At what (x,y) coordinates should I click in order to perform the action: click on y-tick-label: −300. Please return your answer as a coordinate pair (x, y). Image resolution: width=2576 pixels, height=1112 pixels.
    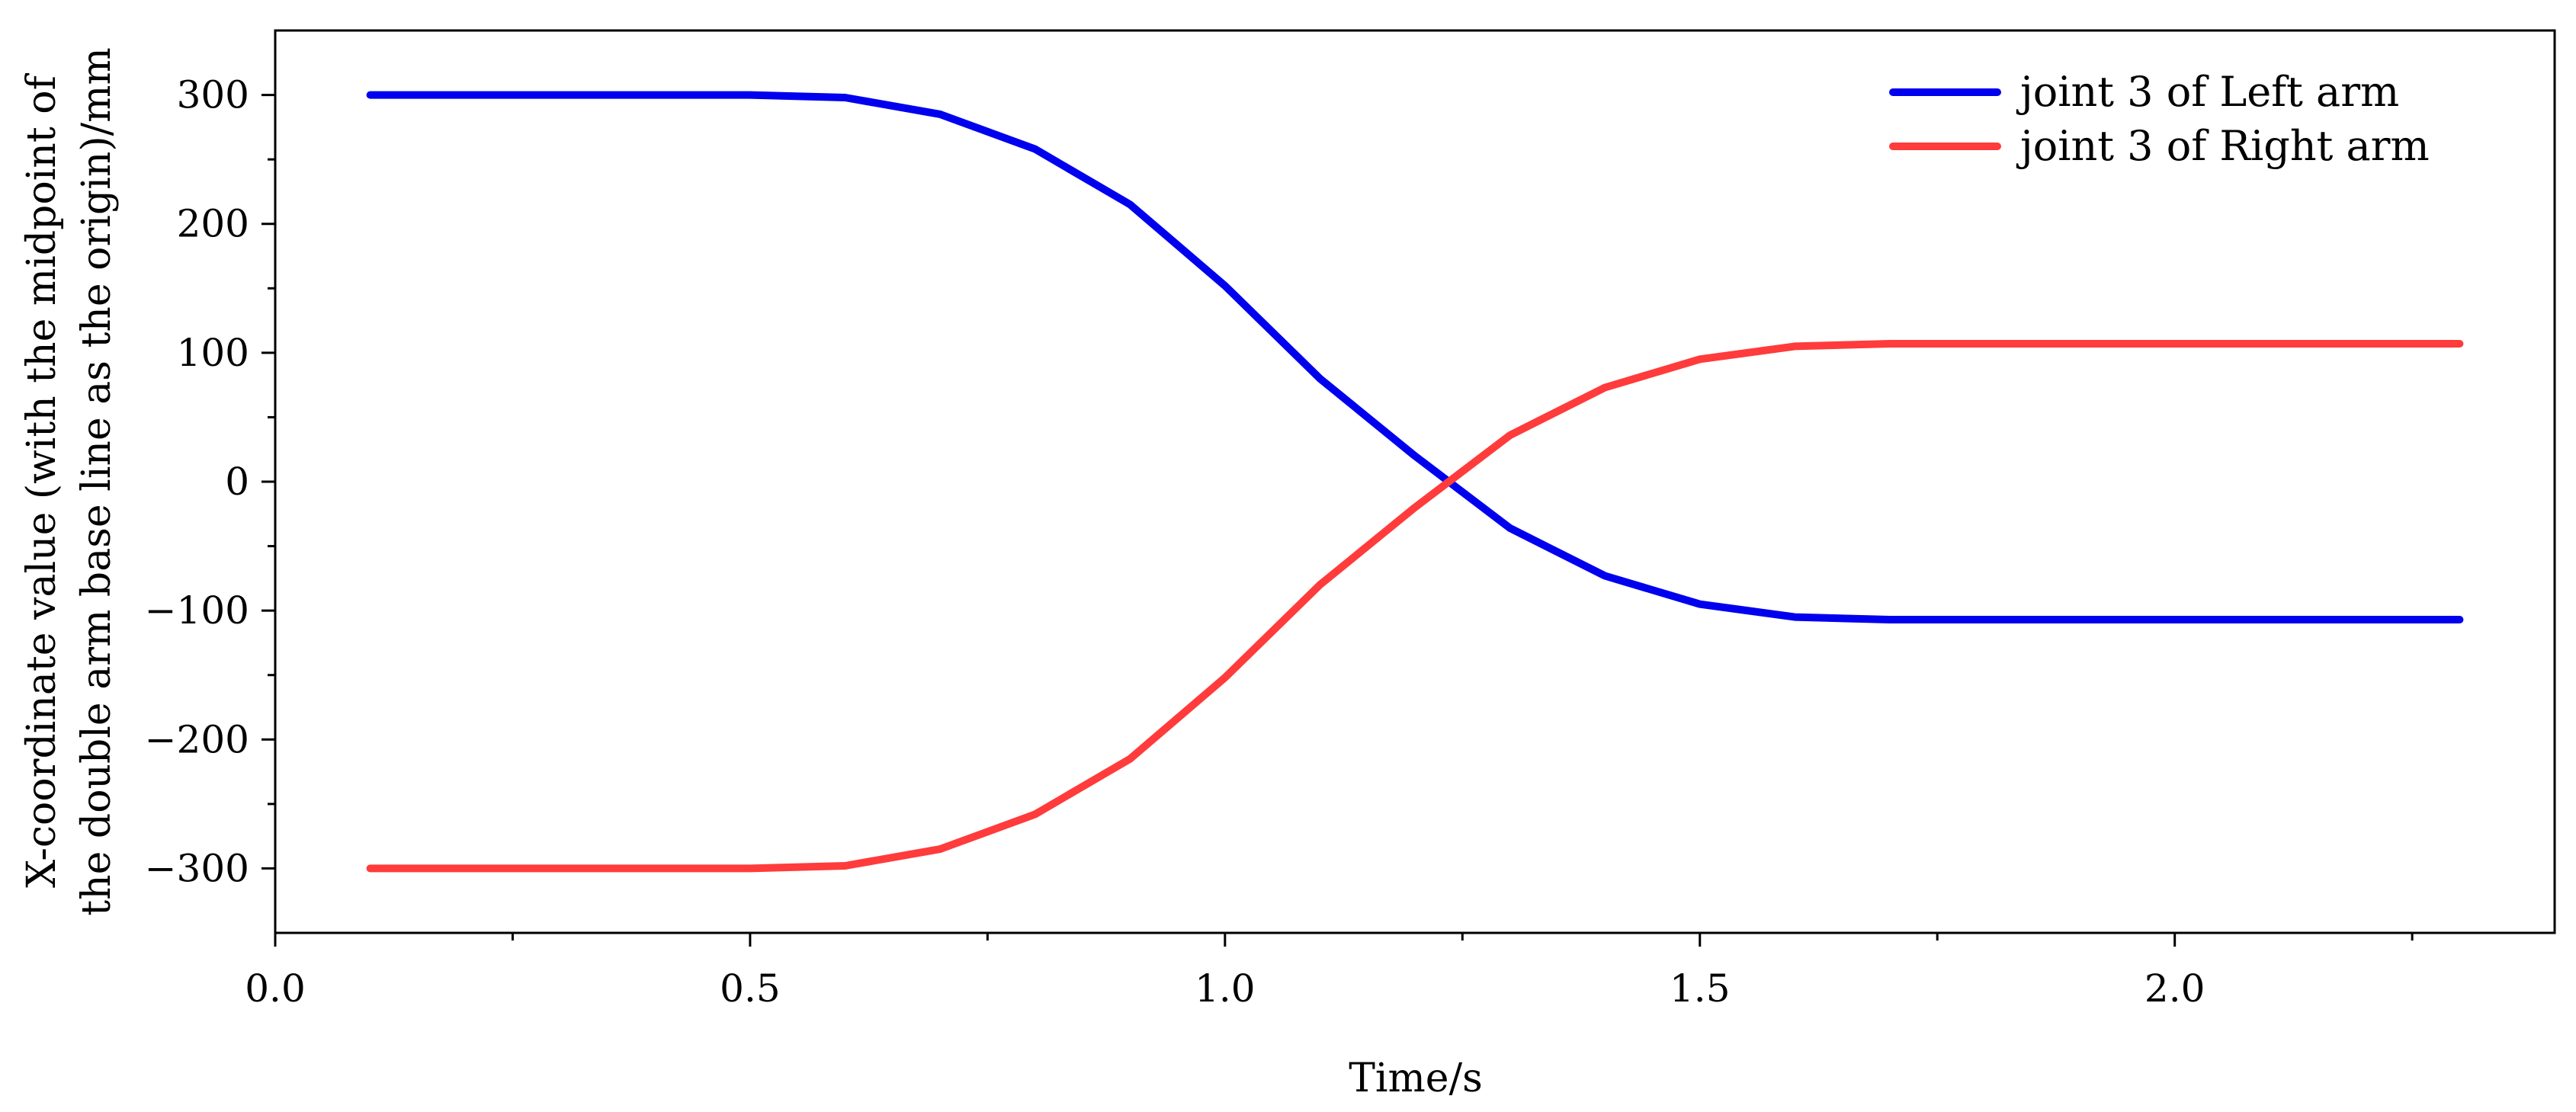
    Looking at the image, I should click on (197, 868).